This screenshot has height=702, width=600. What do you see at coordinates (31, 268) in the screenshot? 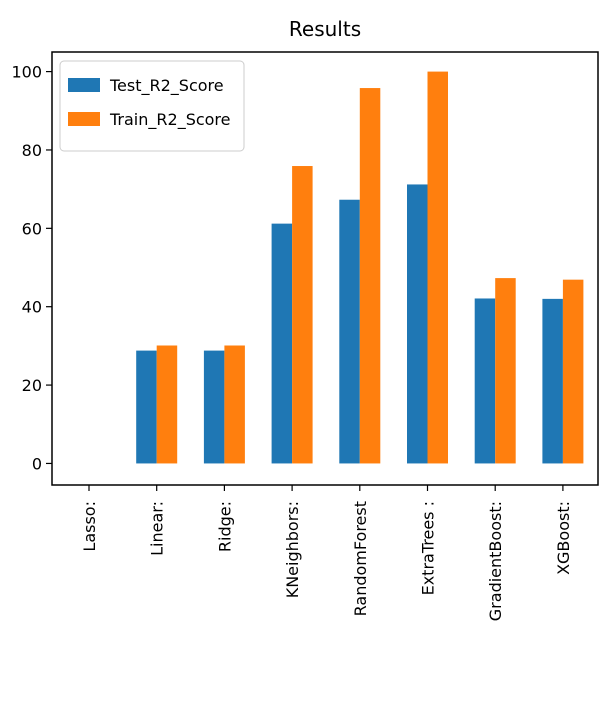
I see `y-axis: 0 20 40 60 80 100` at bounding box center [31, 268].